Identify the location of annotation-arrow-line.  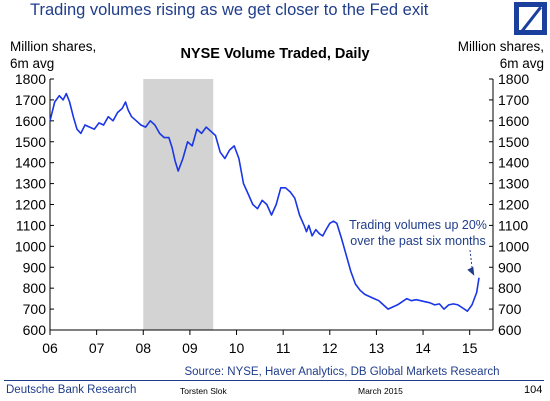
(471, 259).